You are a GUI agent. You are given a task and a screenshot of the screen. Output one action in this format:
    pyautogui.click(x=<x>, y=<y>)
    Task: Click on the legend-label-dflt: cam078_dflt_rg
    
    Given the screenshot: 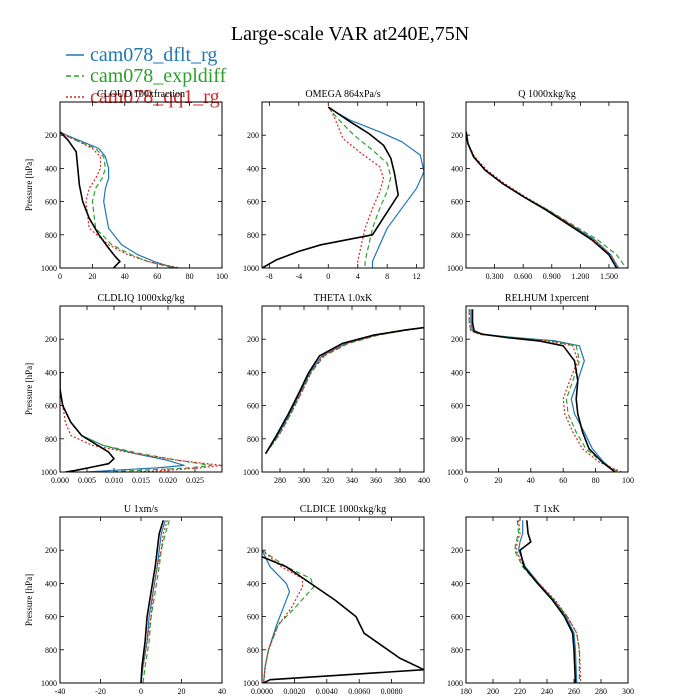 What is the action you would take?
    pyautogui.click(x=153, y=55)
    